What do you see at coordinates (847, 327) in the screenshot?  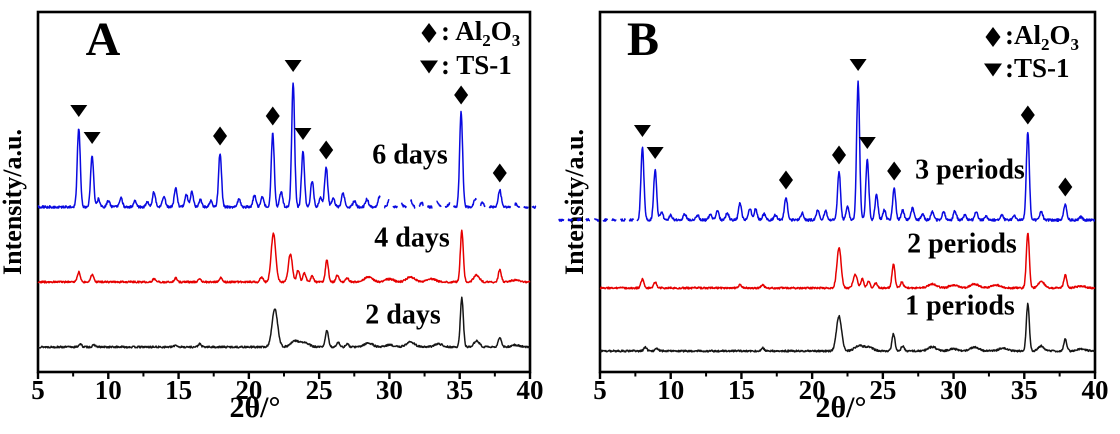 I see `trace-1-periods` at bounding box center [847, 327].